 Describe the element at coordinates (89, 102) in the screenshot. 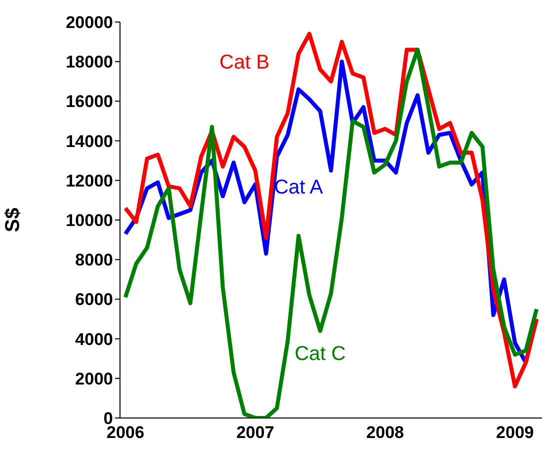

I see `y-tick-label: 16000` at that location.